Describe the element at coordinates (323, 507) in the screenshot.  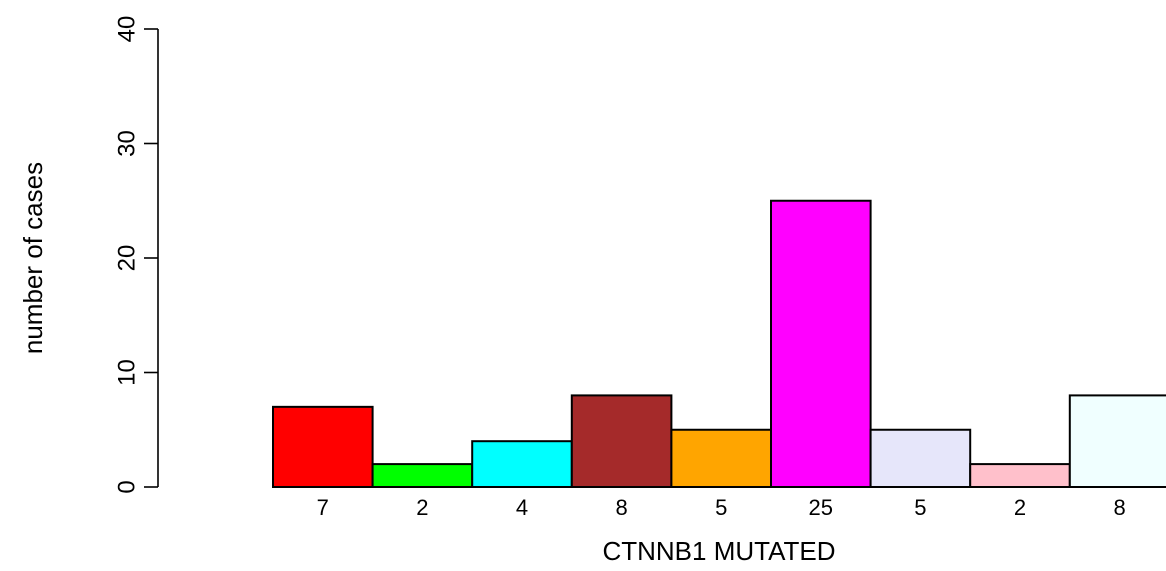
I see `bar-value-label: 7` at that location.